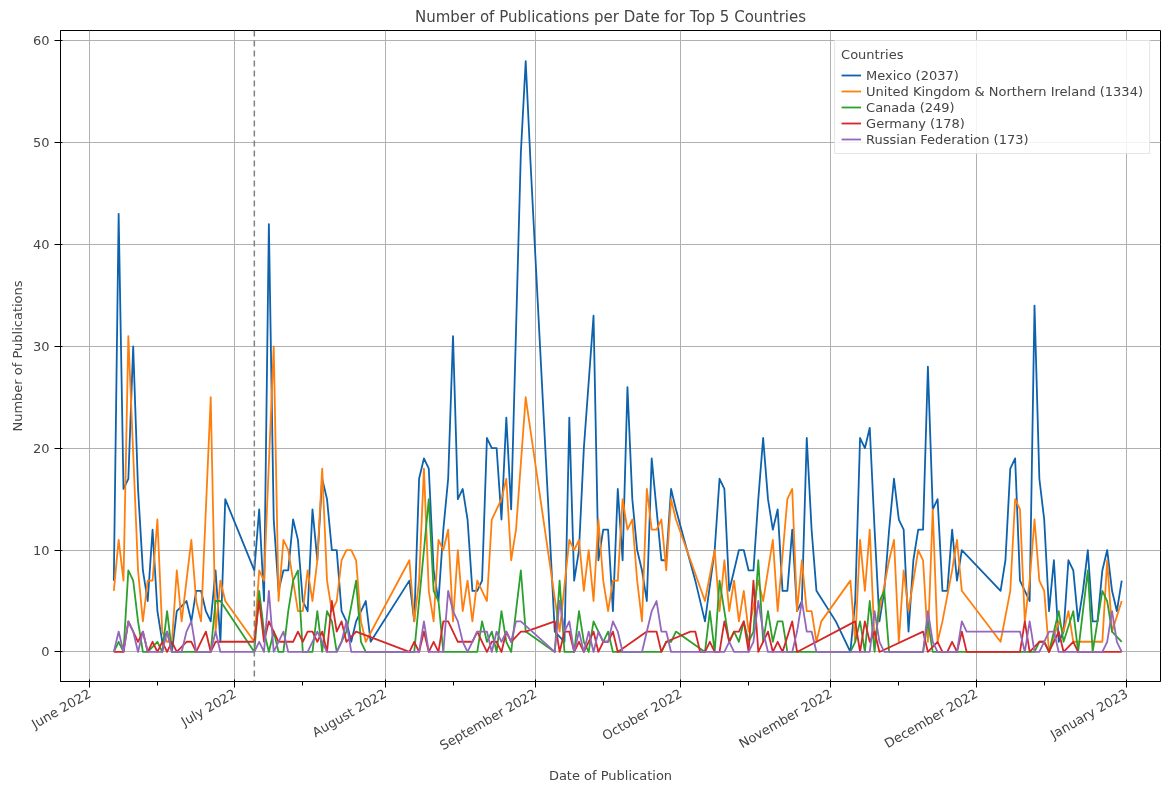 This screenshot has width=1176, height=789. I want to click on legend-label: Germany (178), so click(915, 123).